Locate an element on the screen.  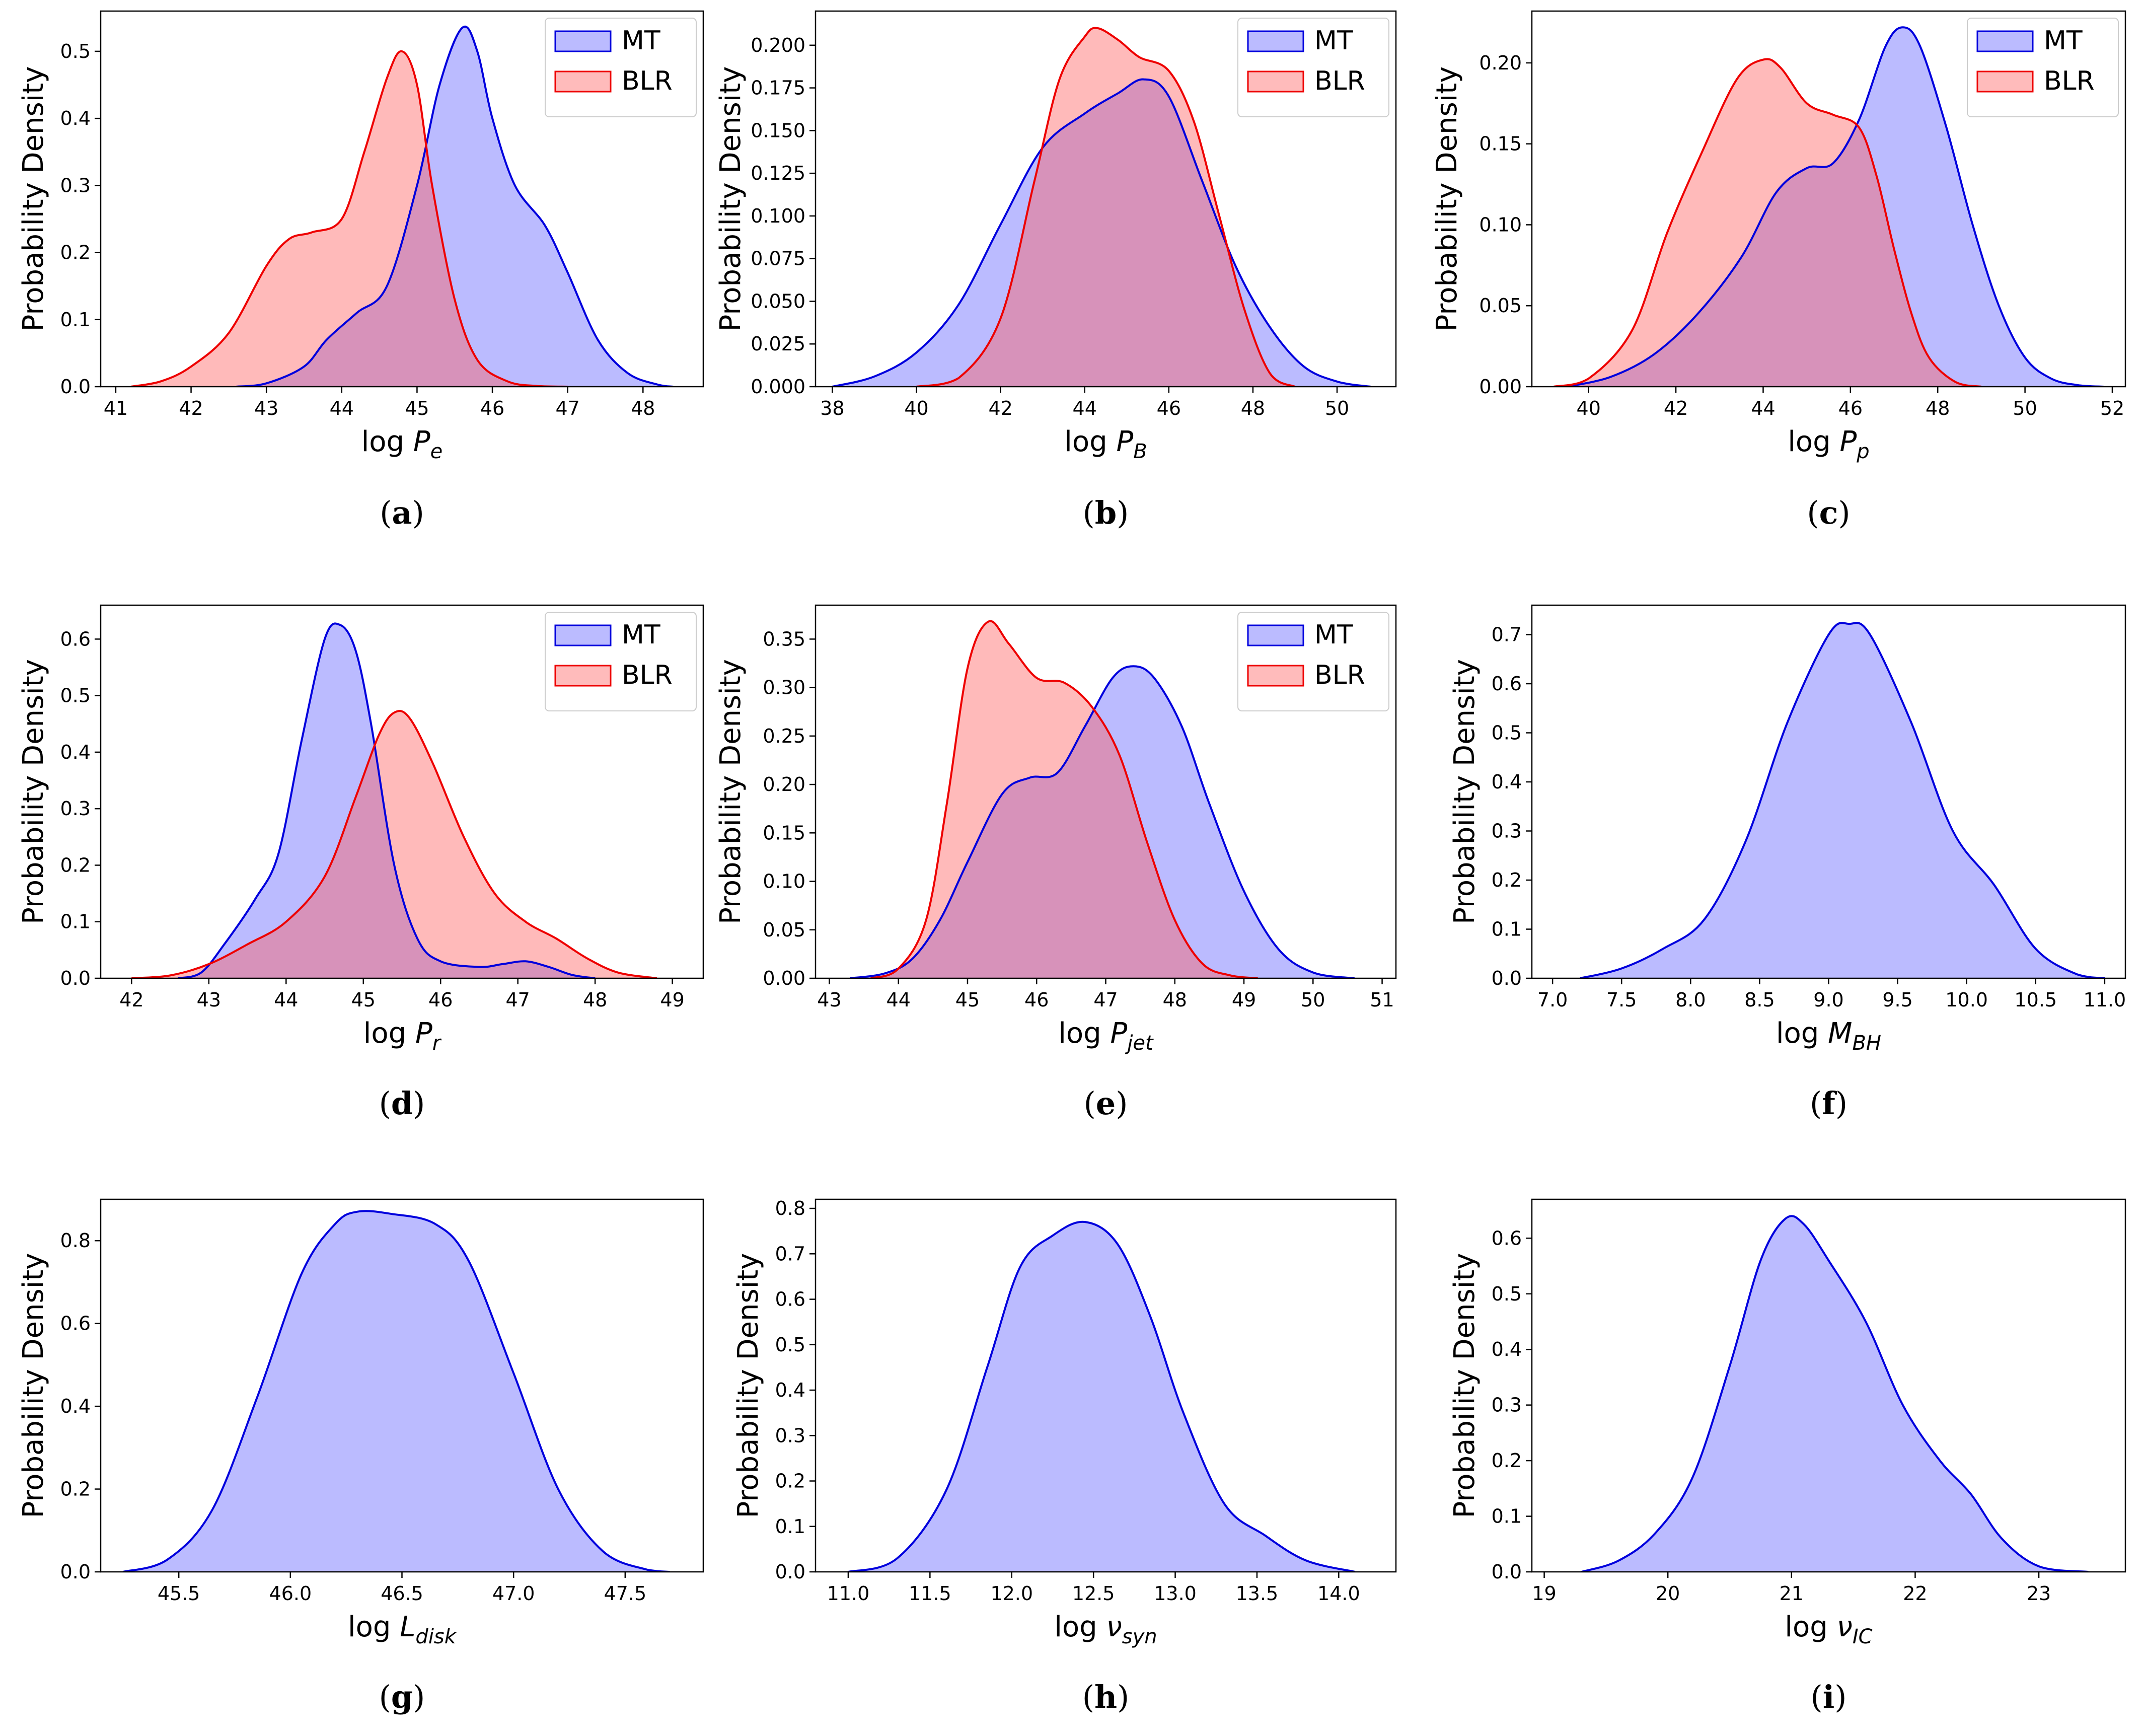
x-tick-label: 10.5 is located at coordinates (2036, 1000).